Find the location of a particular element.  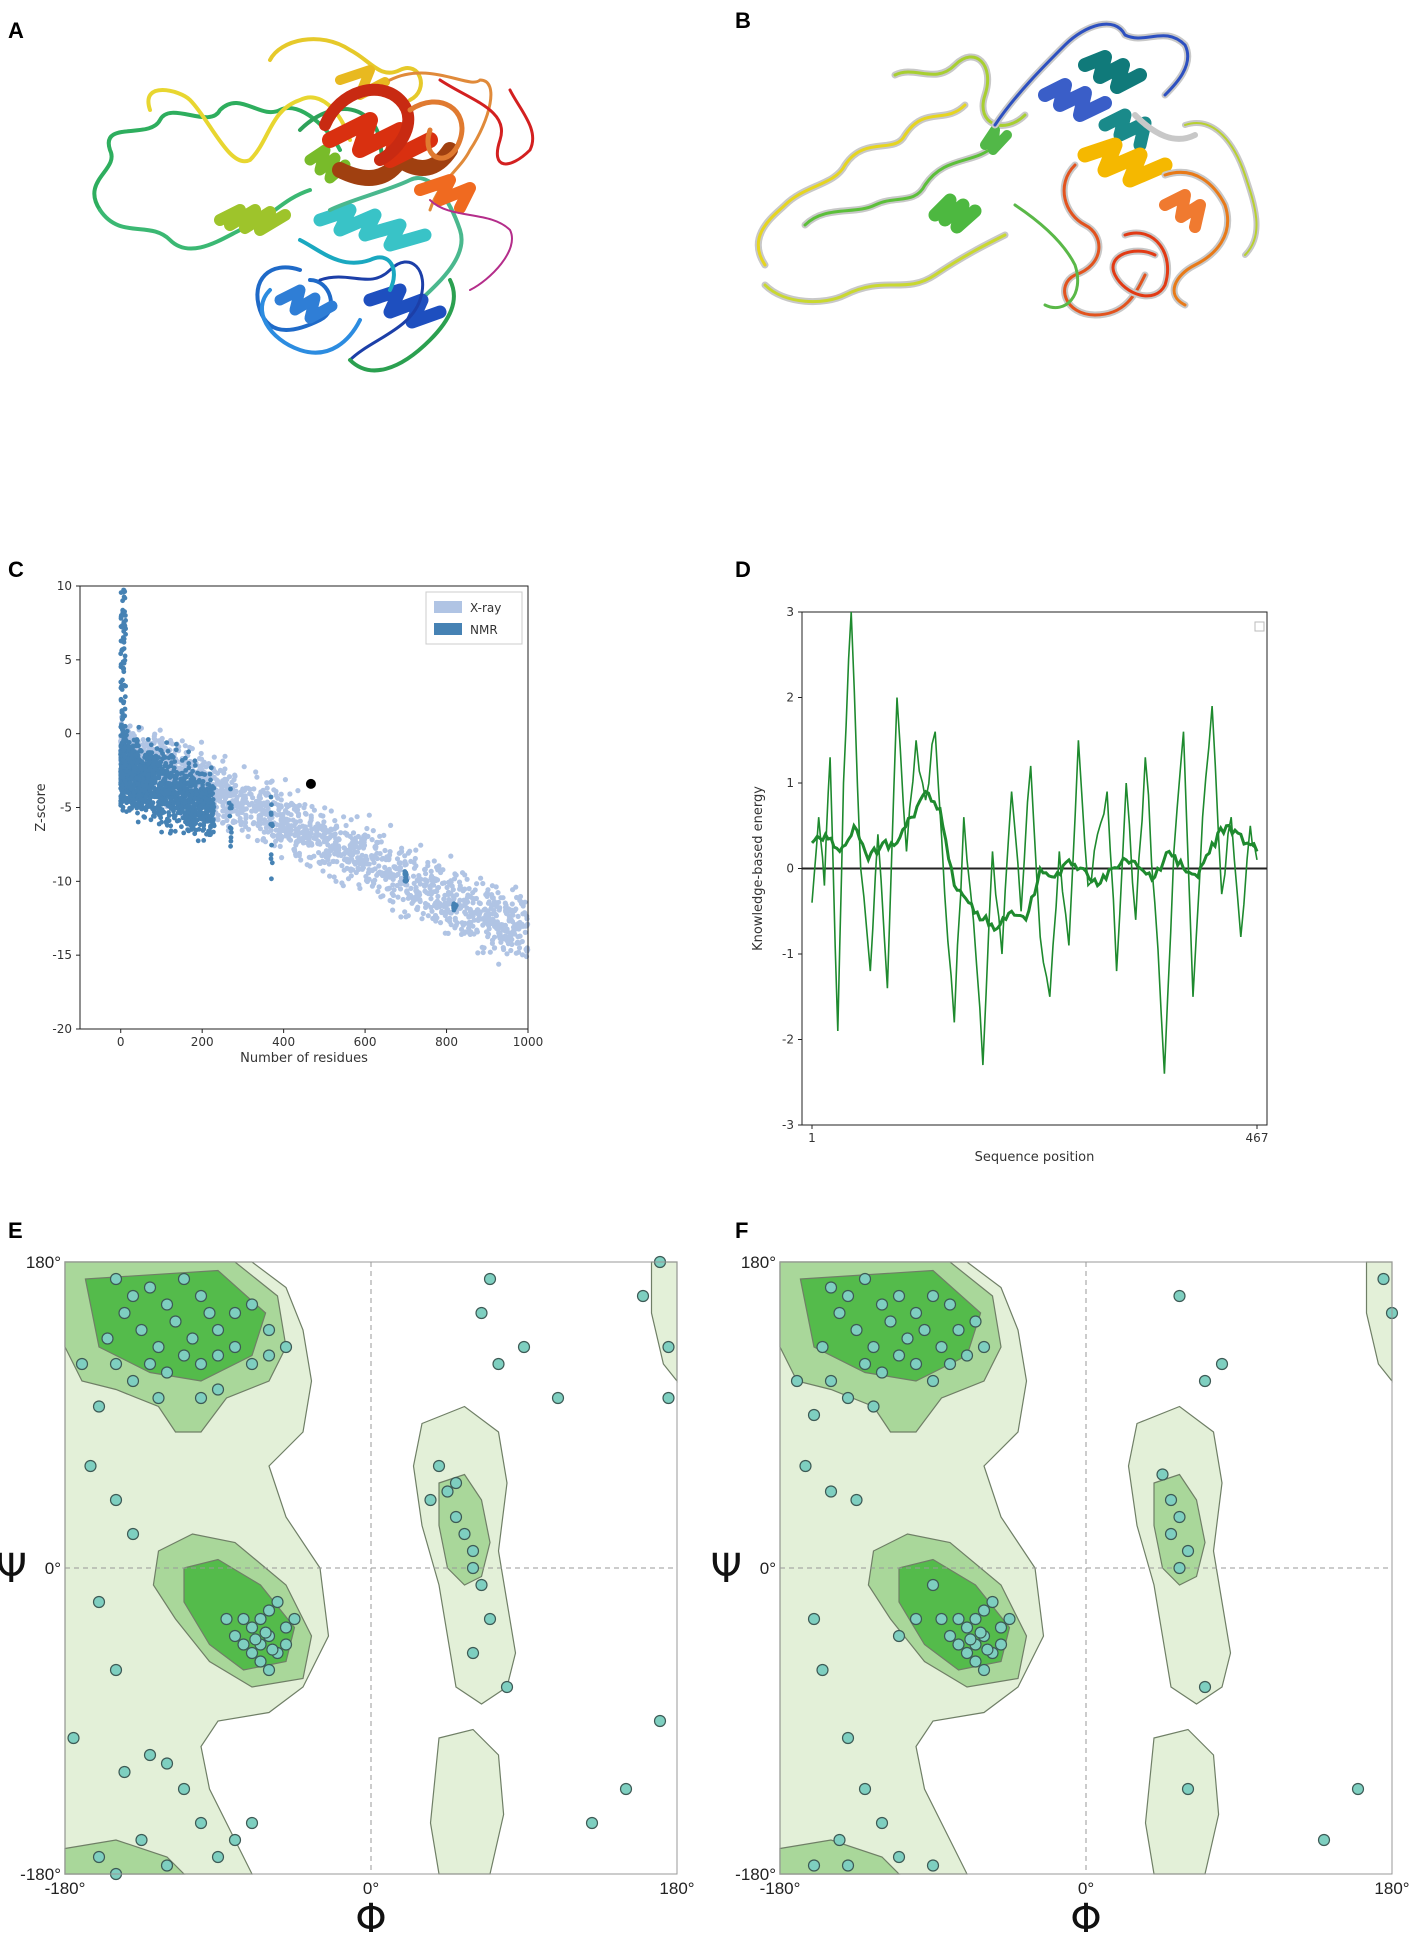

y-axis-label: Knowledge-based energy is located at coordinates (758, 868).